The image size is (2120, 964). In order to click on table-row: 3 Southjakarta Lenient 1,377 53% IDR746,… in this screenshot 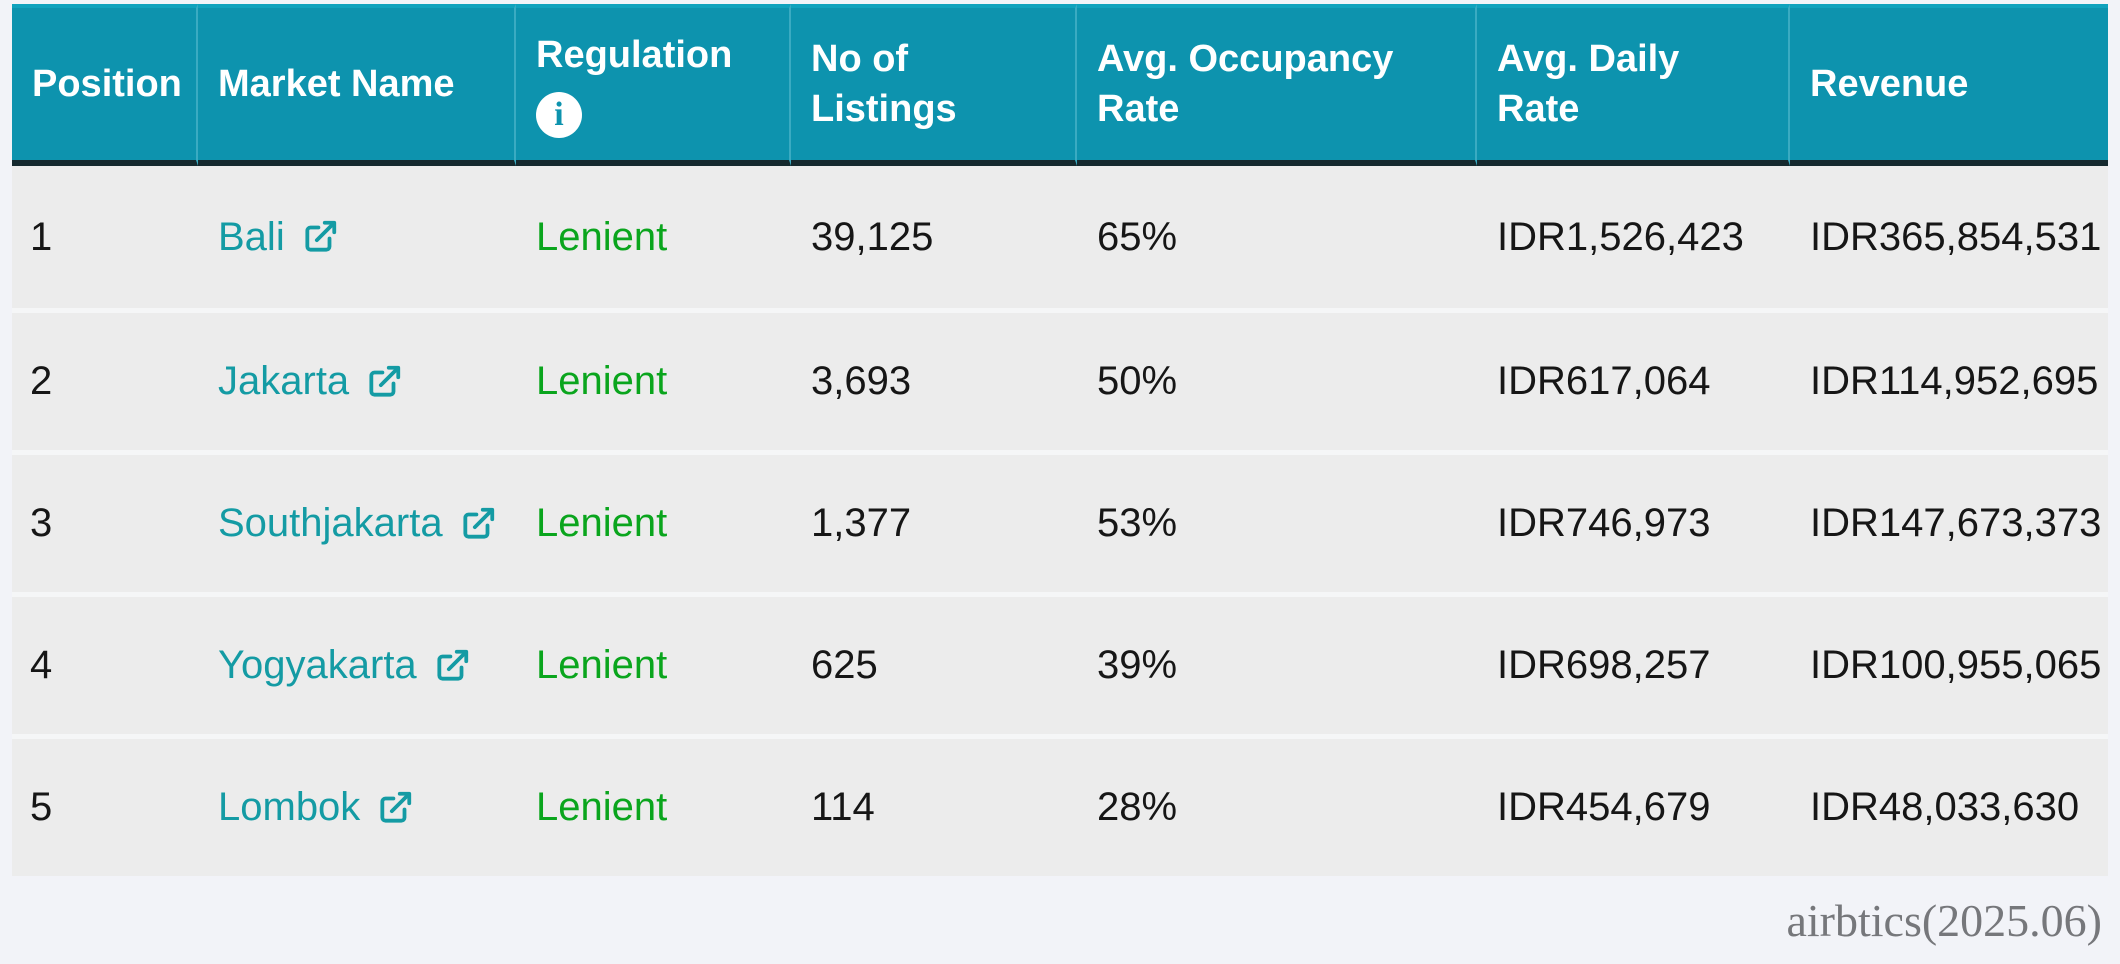, I will do `click(1060, 521)`.